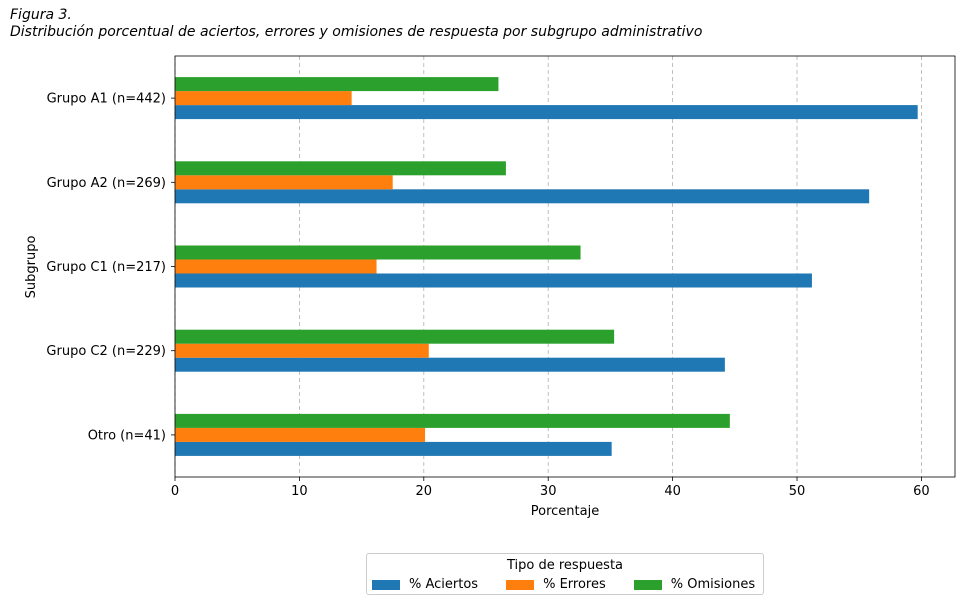 The image size is (964, 606). Describe the element at coordinates (41, 15) in the screenshot. I see `figure-label: Figura 3.` at that location.